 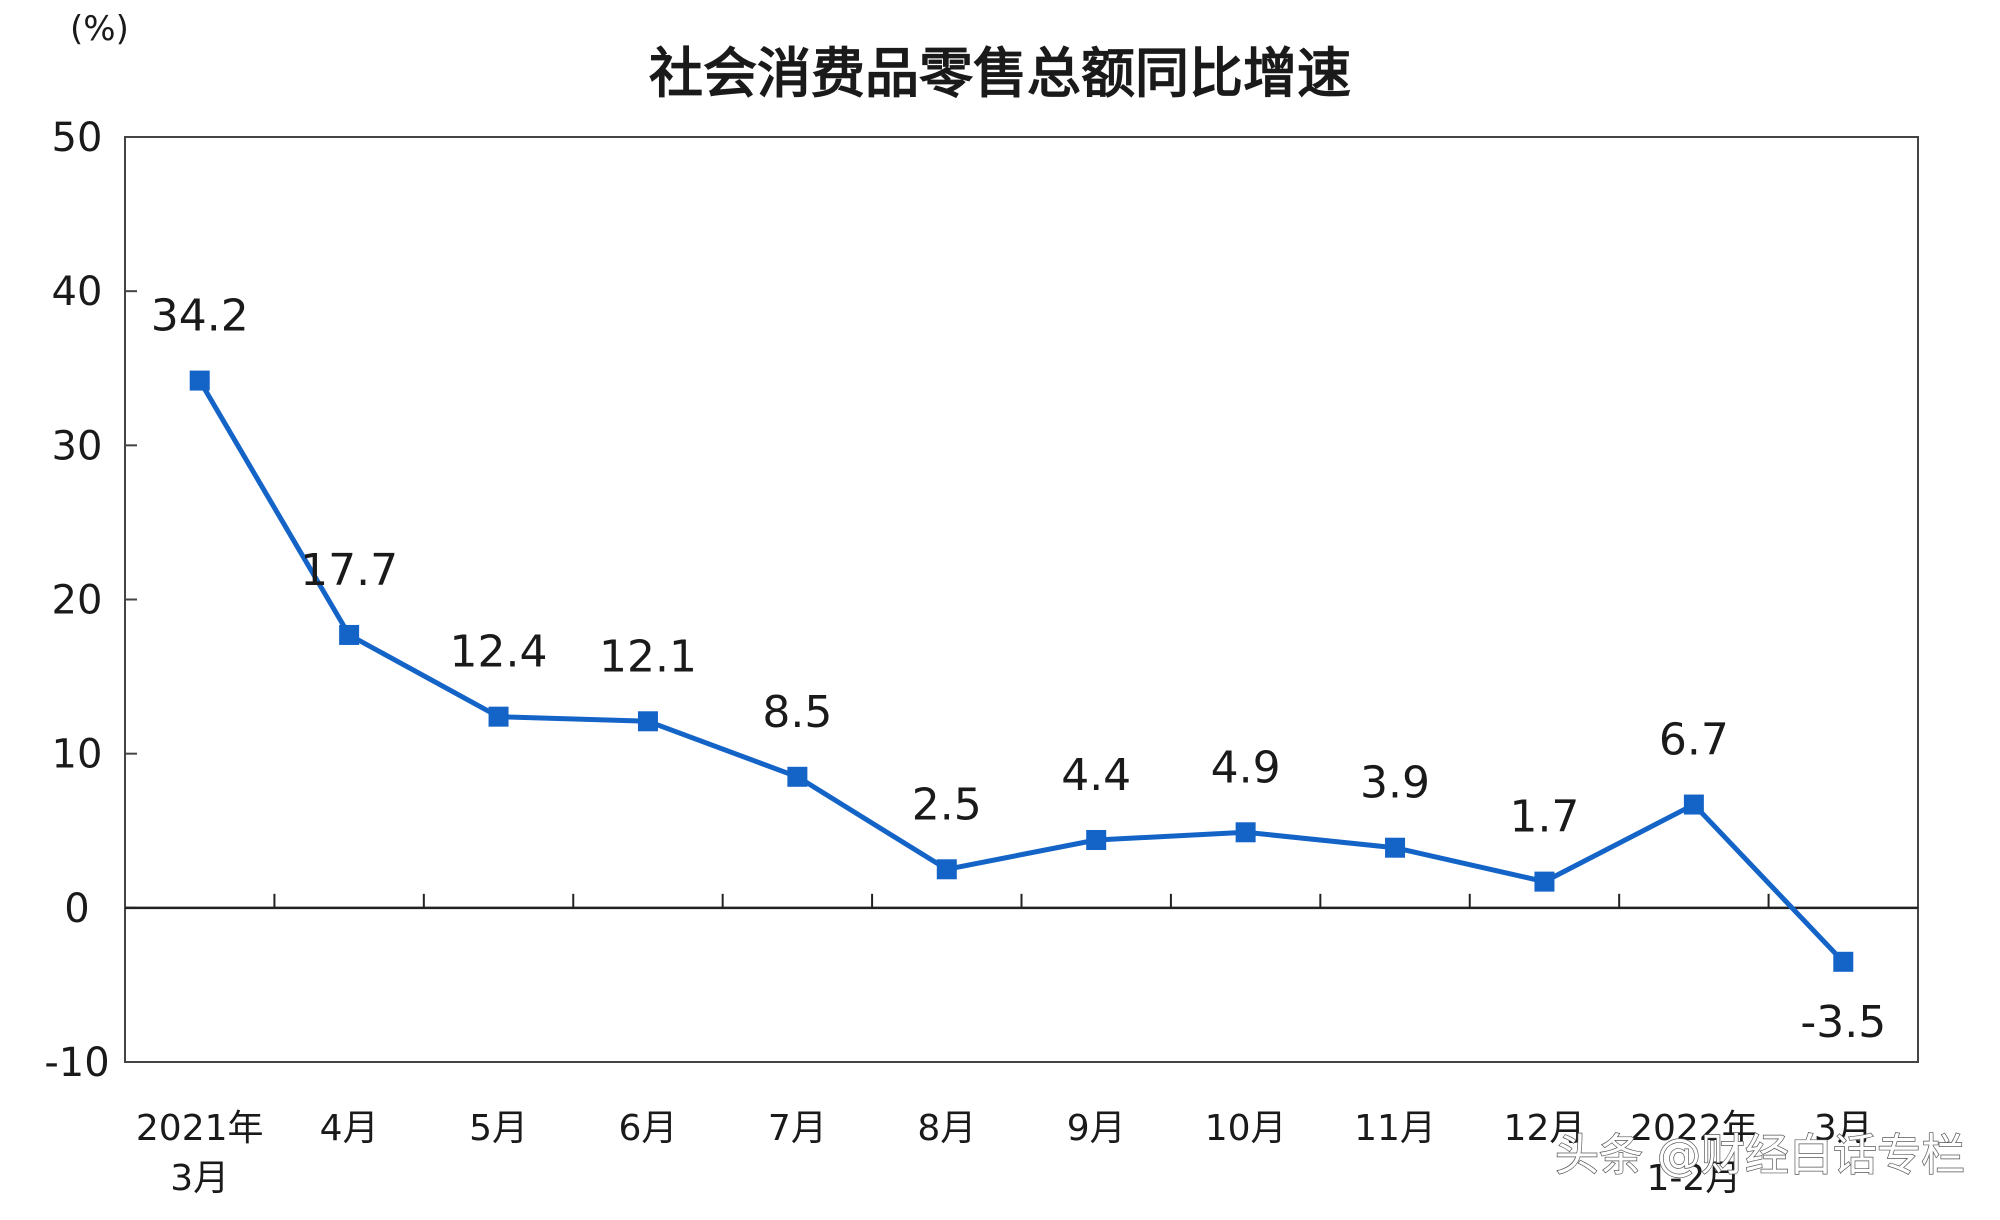 What do you see at coordinates (1760, 1155) in the screenshot?
I see `watermark-text: 头条 @财经白话专栏` at bounding box center [1760, 1155].